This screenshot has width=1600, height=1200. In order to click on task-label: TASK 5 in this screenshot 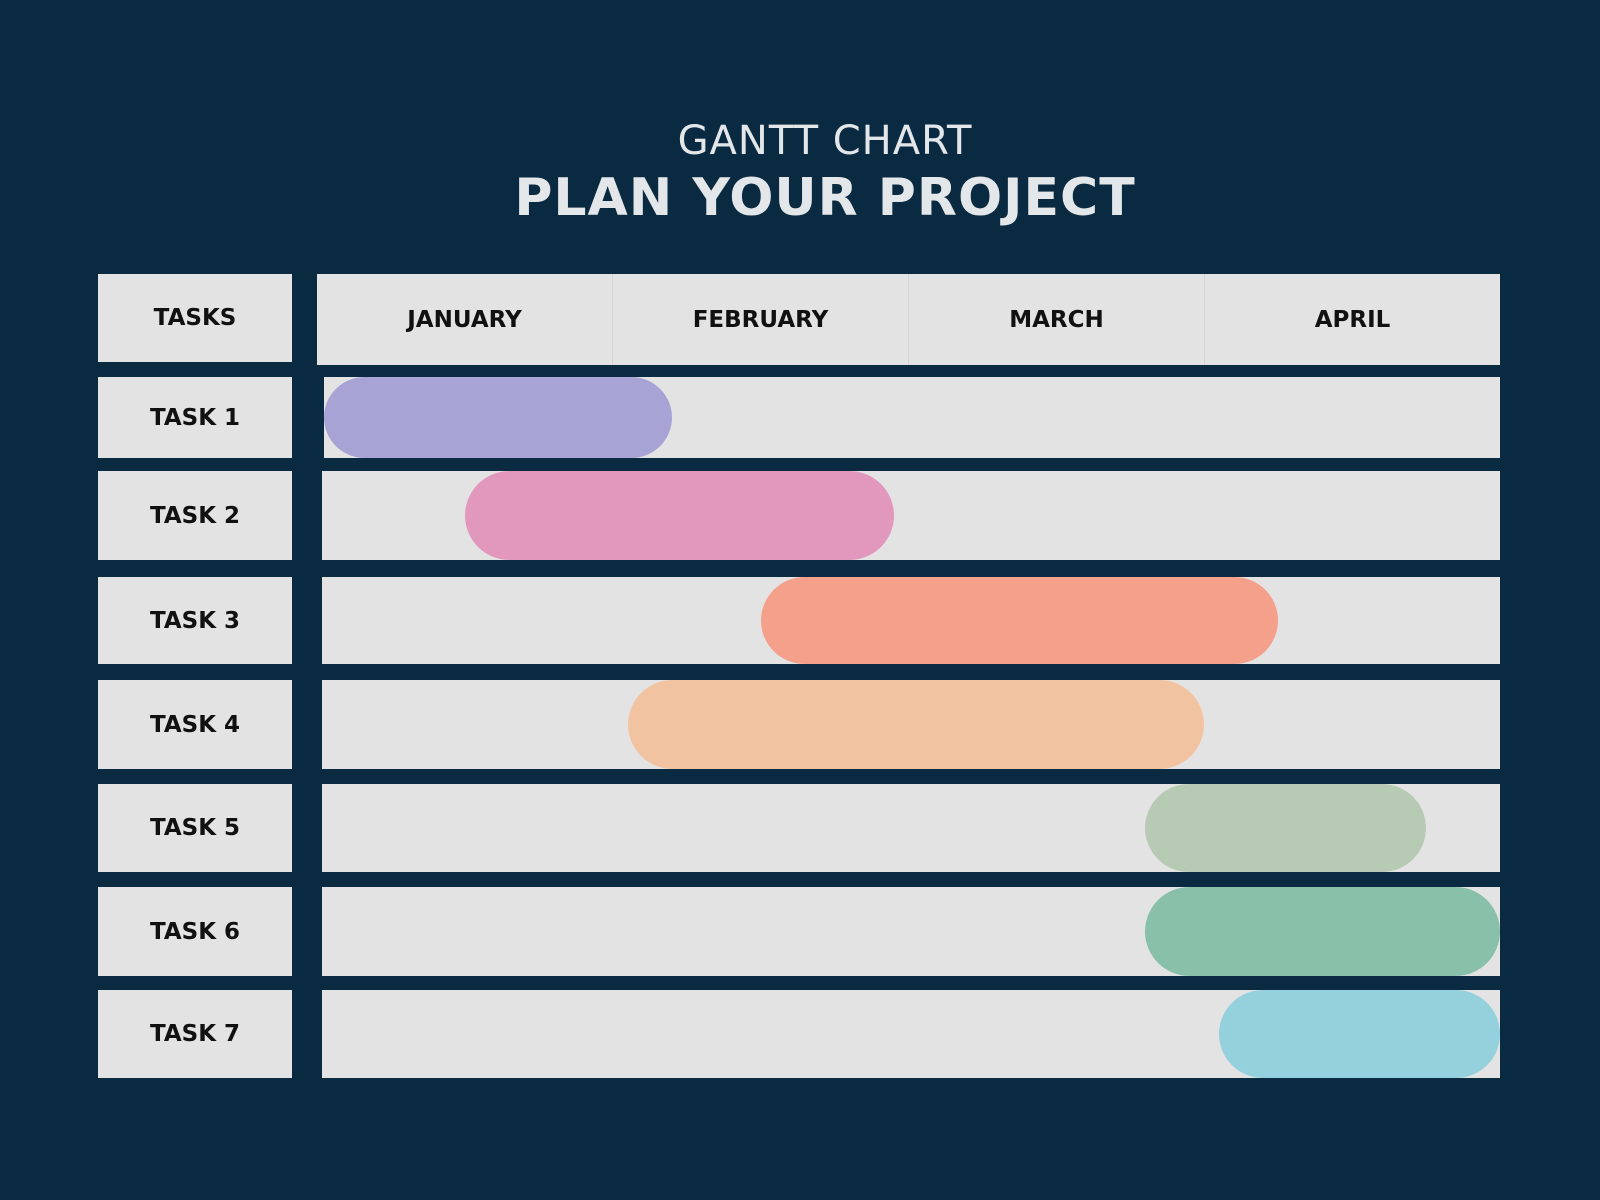, I will do `click(195, 828)`.